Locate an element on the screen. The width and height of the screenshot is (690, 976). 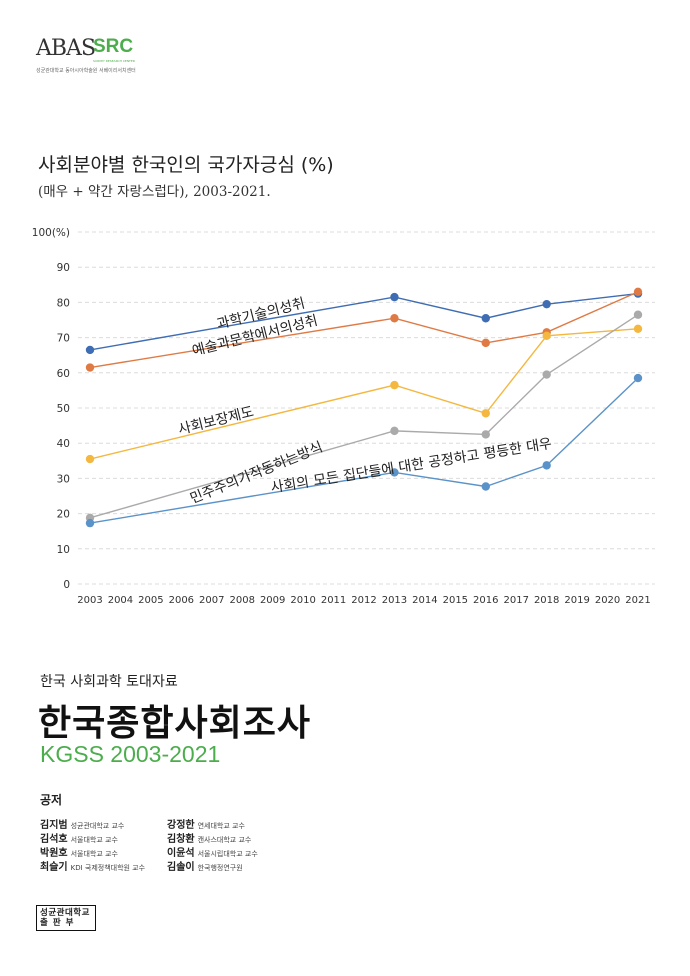
author-name: 김지범 is located at coordinates (54, 825).